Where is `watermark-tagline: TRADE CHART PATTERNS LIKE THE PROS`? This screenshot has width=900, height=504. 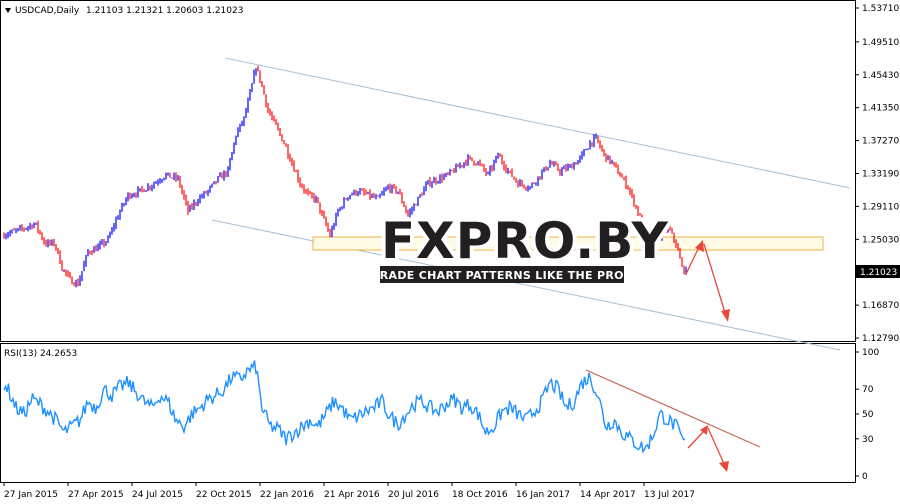 watermark-tagline: TRADE CHART PATTERNS LIKE THE PROS is located at coordinates (502, 275).